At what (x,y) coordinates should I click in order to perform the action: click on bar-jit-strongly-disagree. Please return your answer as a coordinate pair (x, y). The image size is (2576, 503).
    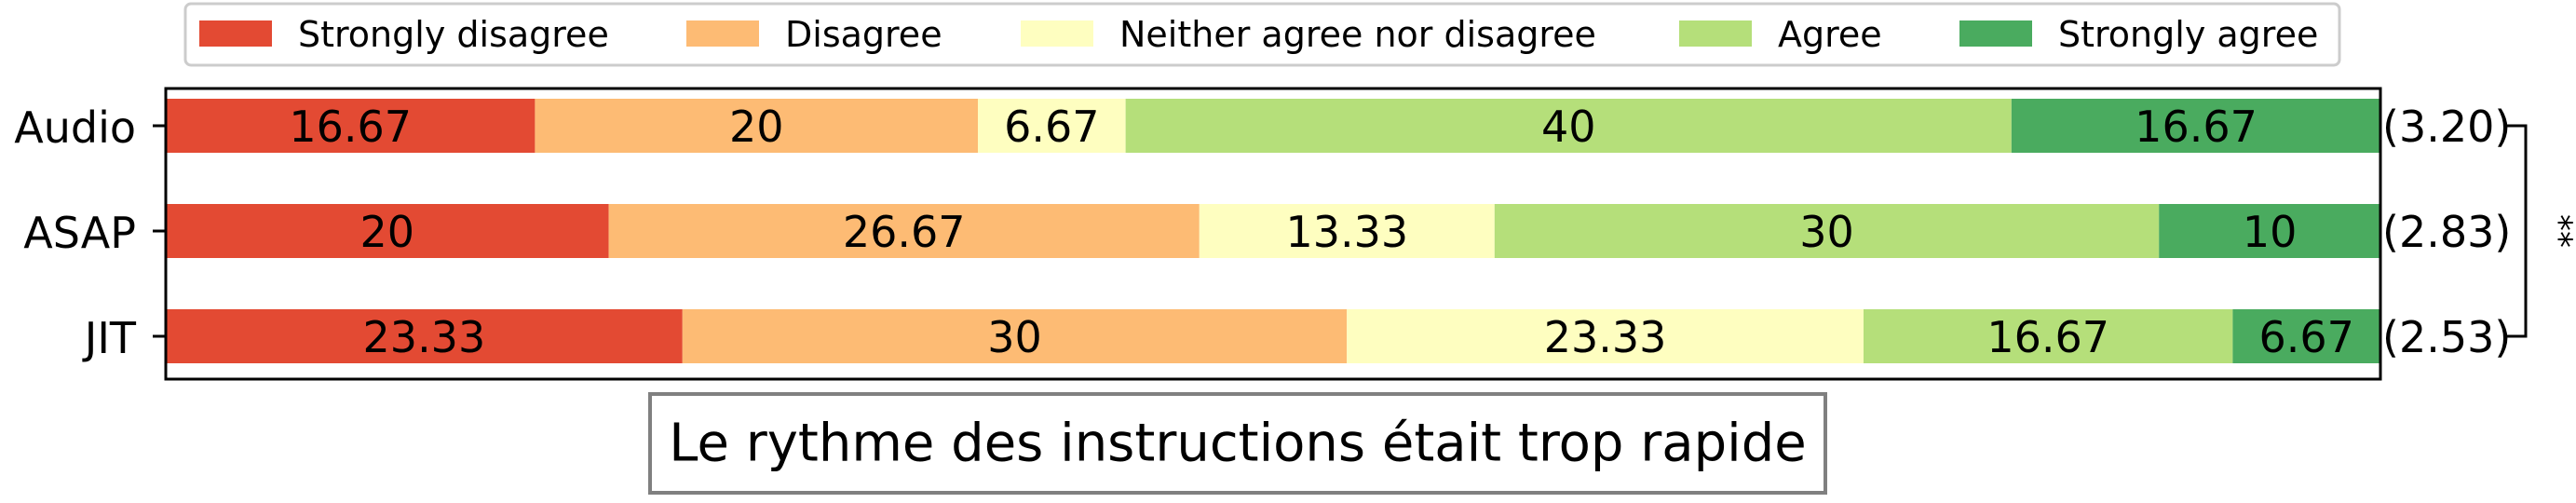
    Looking at the image, I should click on (424, 336).